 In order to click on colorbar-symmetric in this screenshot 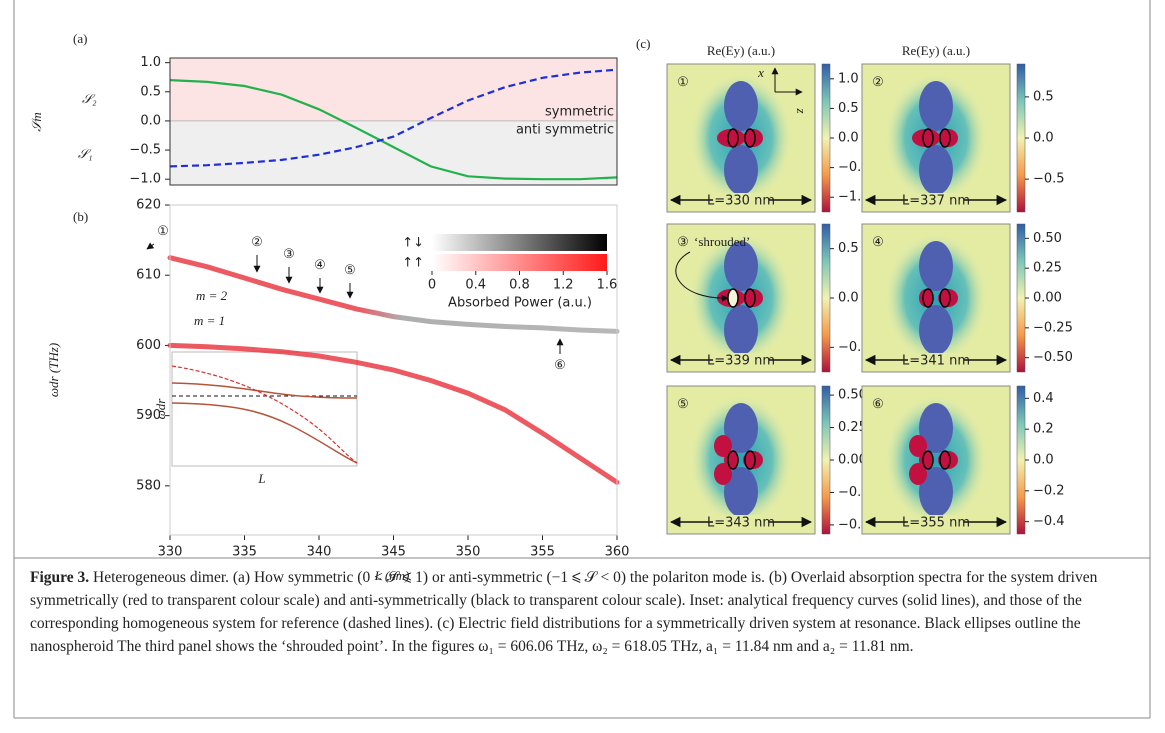, I will do `click(519, 262)`.